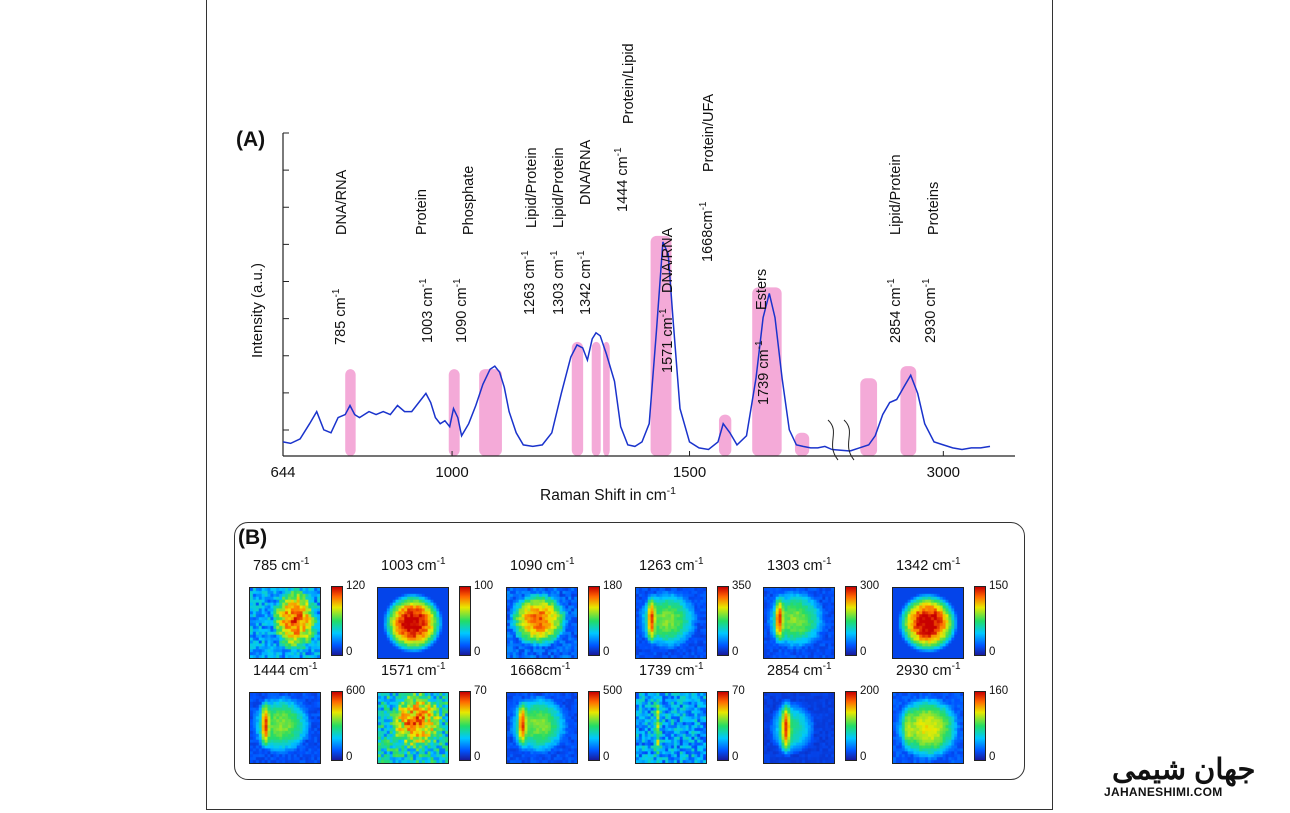 This screenshot has width=1290, height=813. What do you see at coordinates (413, 670) in the screenshot?
I see `map-title-7: 1571 cm-1` at bounding box center [413, 670].